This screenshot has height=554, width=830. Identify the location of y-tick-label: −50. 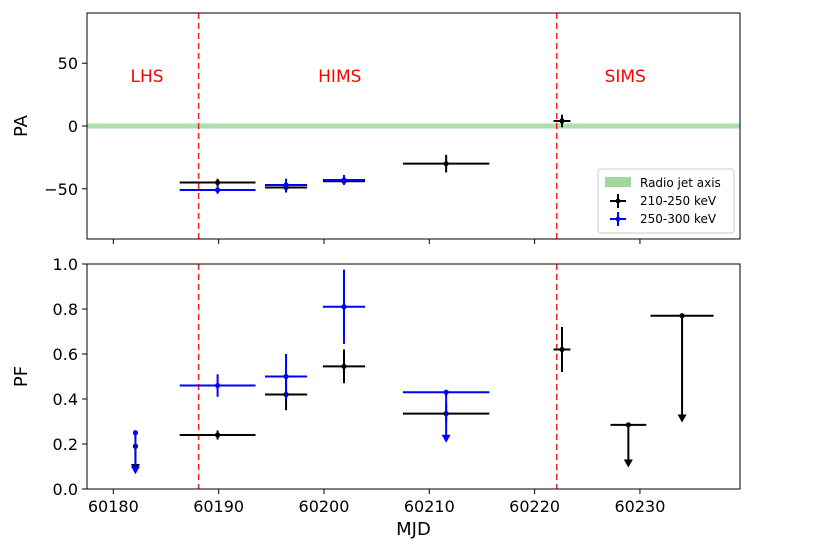
(61, 189).